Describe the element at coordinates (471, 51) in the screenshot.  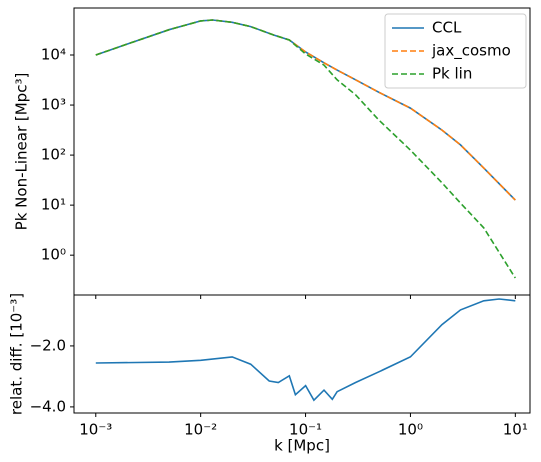
I see `legend-label: jax_cosmo` at that location.